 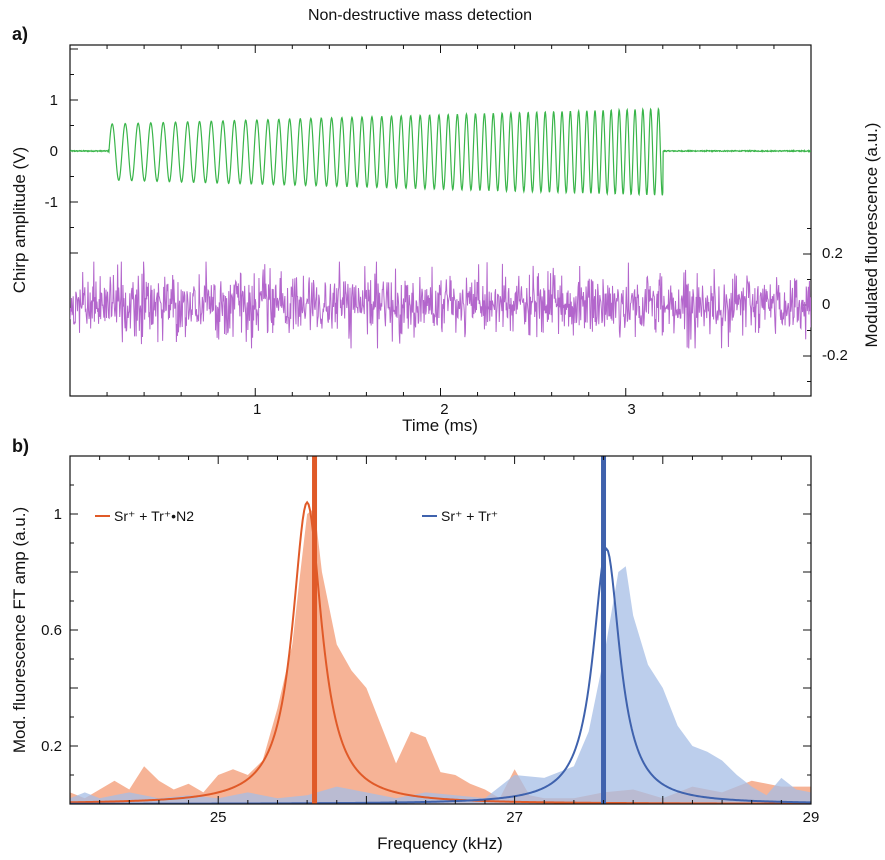 What do you see at coordinates (257, 409) in the screenshot?
I see `x-tick-label-a-1: 1` at bounding box center [257, 409].